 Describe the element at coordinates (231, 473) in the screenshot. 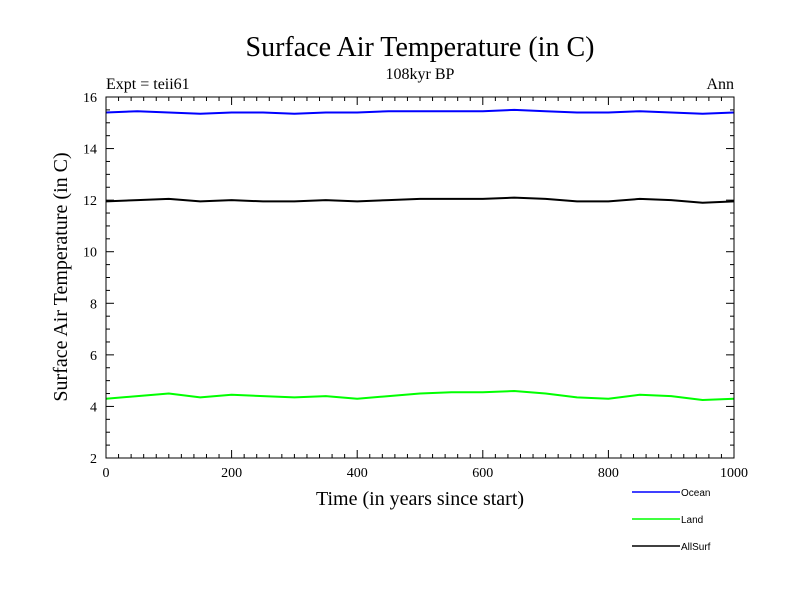

I see `x-tick-label: 200` at that location.